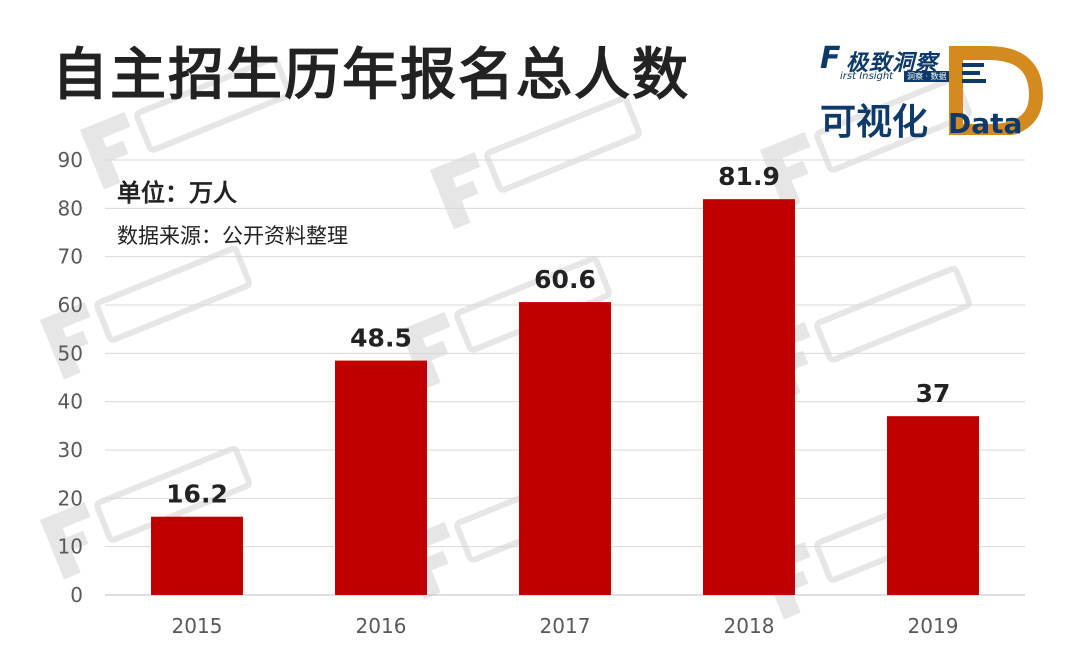 This screenshot has height=661, width=1080. I want to click on source-label: 数据来源：公开资料整理, so click(232, 236).